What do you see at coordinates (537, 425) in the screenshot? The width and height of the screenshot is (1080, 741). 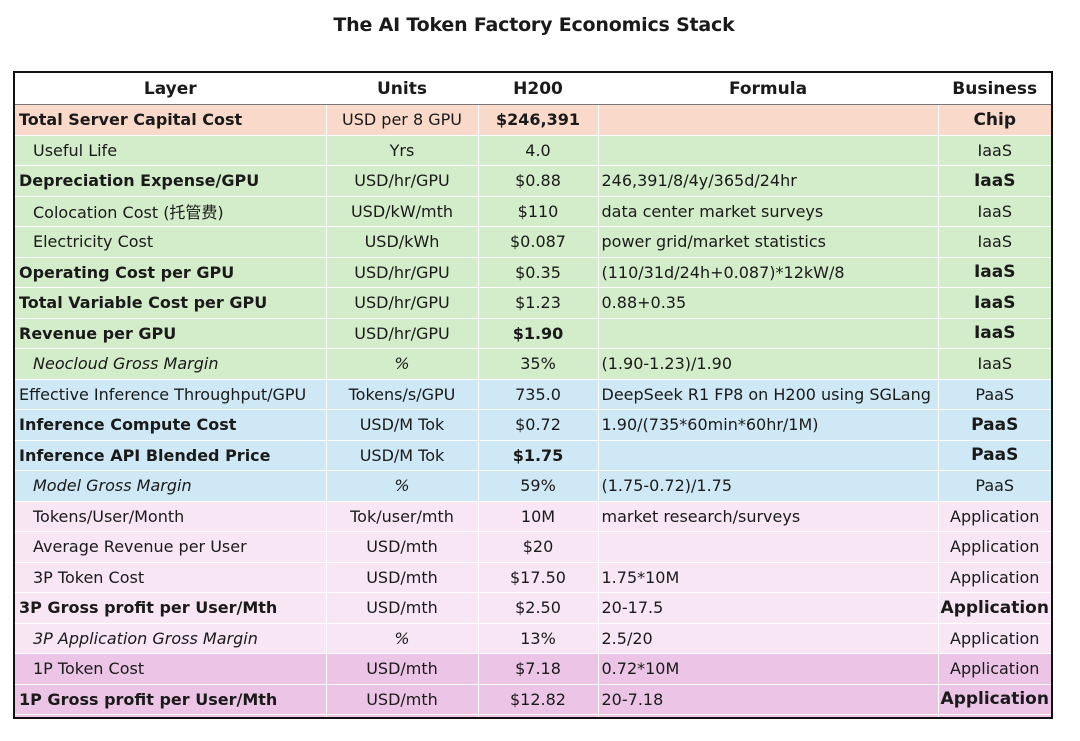 I see `cell-h200: $0.72` at bounding box center [537, 425].